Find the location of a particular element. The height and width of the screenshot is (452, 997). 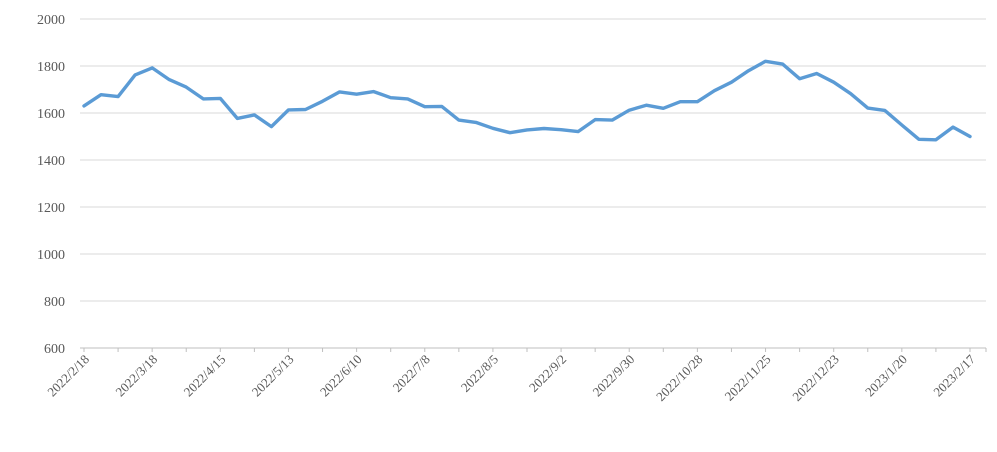

x-axis-label: 2023/2/17 is located at coordinates (954, 375).